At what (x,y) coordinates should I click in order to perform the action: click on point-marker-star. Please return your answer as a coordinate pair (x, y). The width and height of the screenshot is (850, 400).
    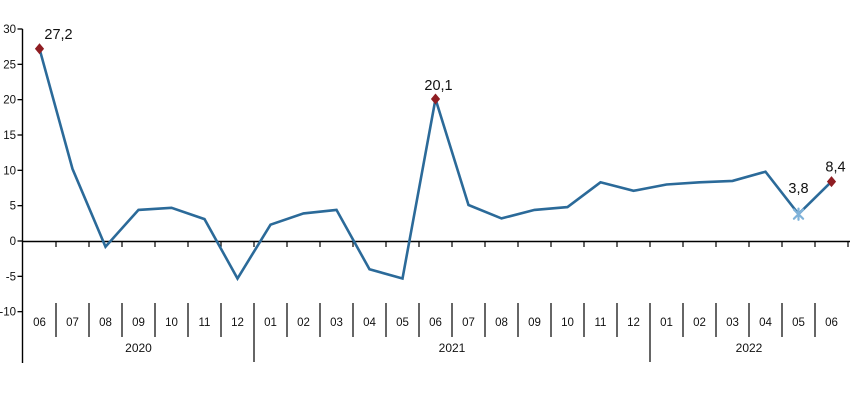
    Looking at the image, I should click on (798, 214).